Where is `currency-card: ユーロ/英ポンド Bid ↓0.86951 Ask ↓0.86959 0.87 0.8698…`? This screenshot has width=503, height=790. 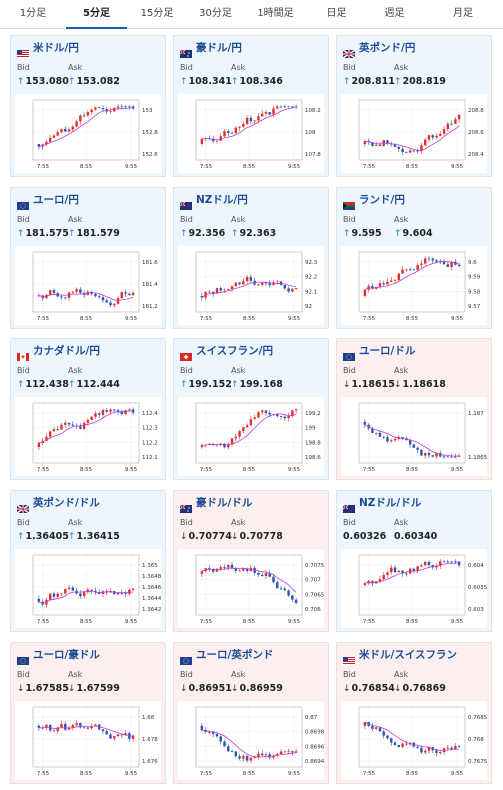
currency-card: ユーロ/英ポンド Bid ↓0.86951 Ask ↓0.86959 0.87 0.8698… is located at coordinates (251, 713).